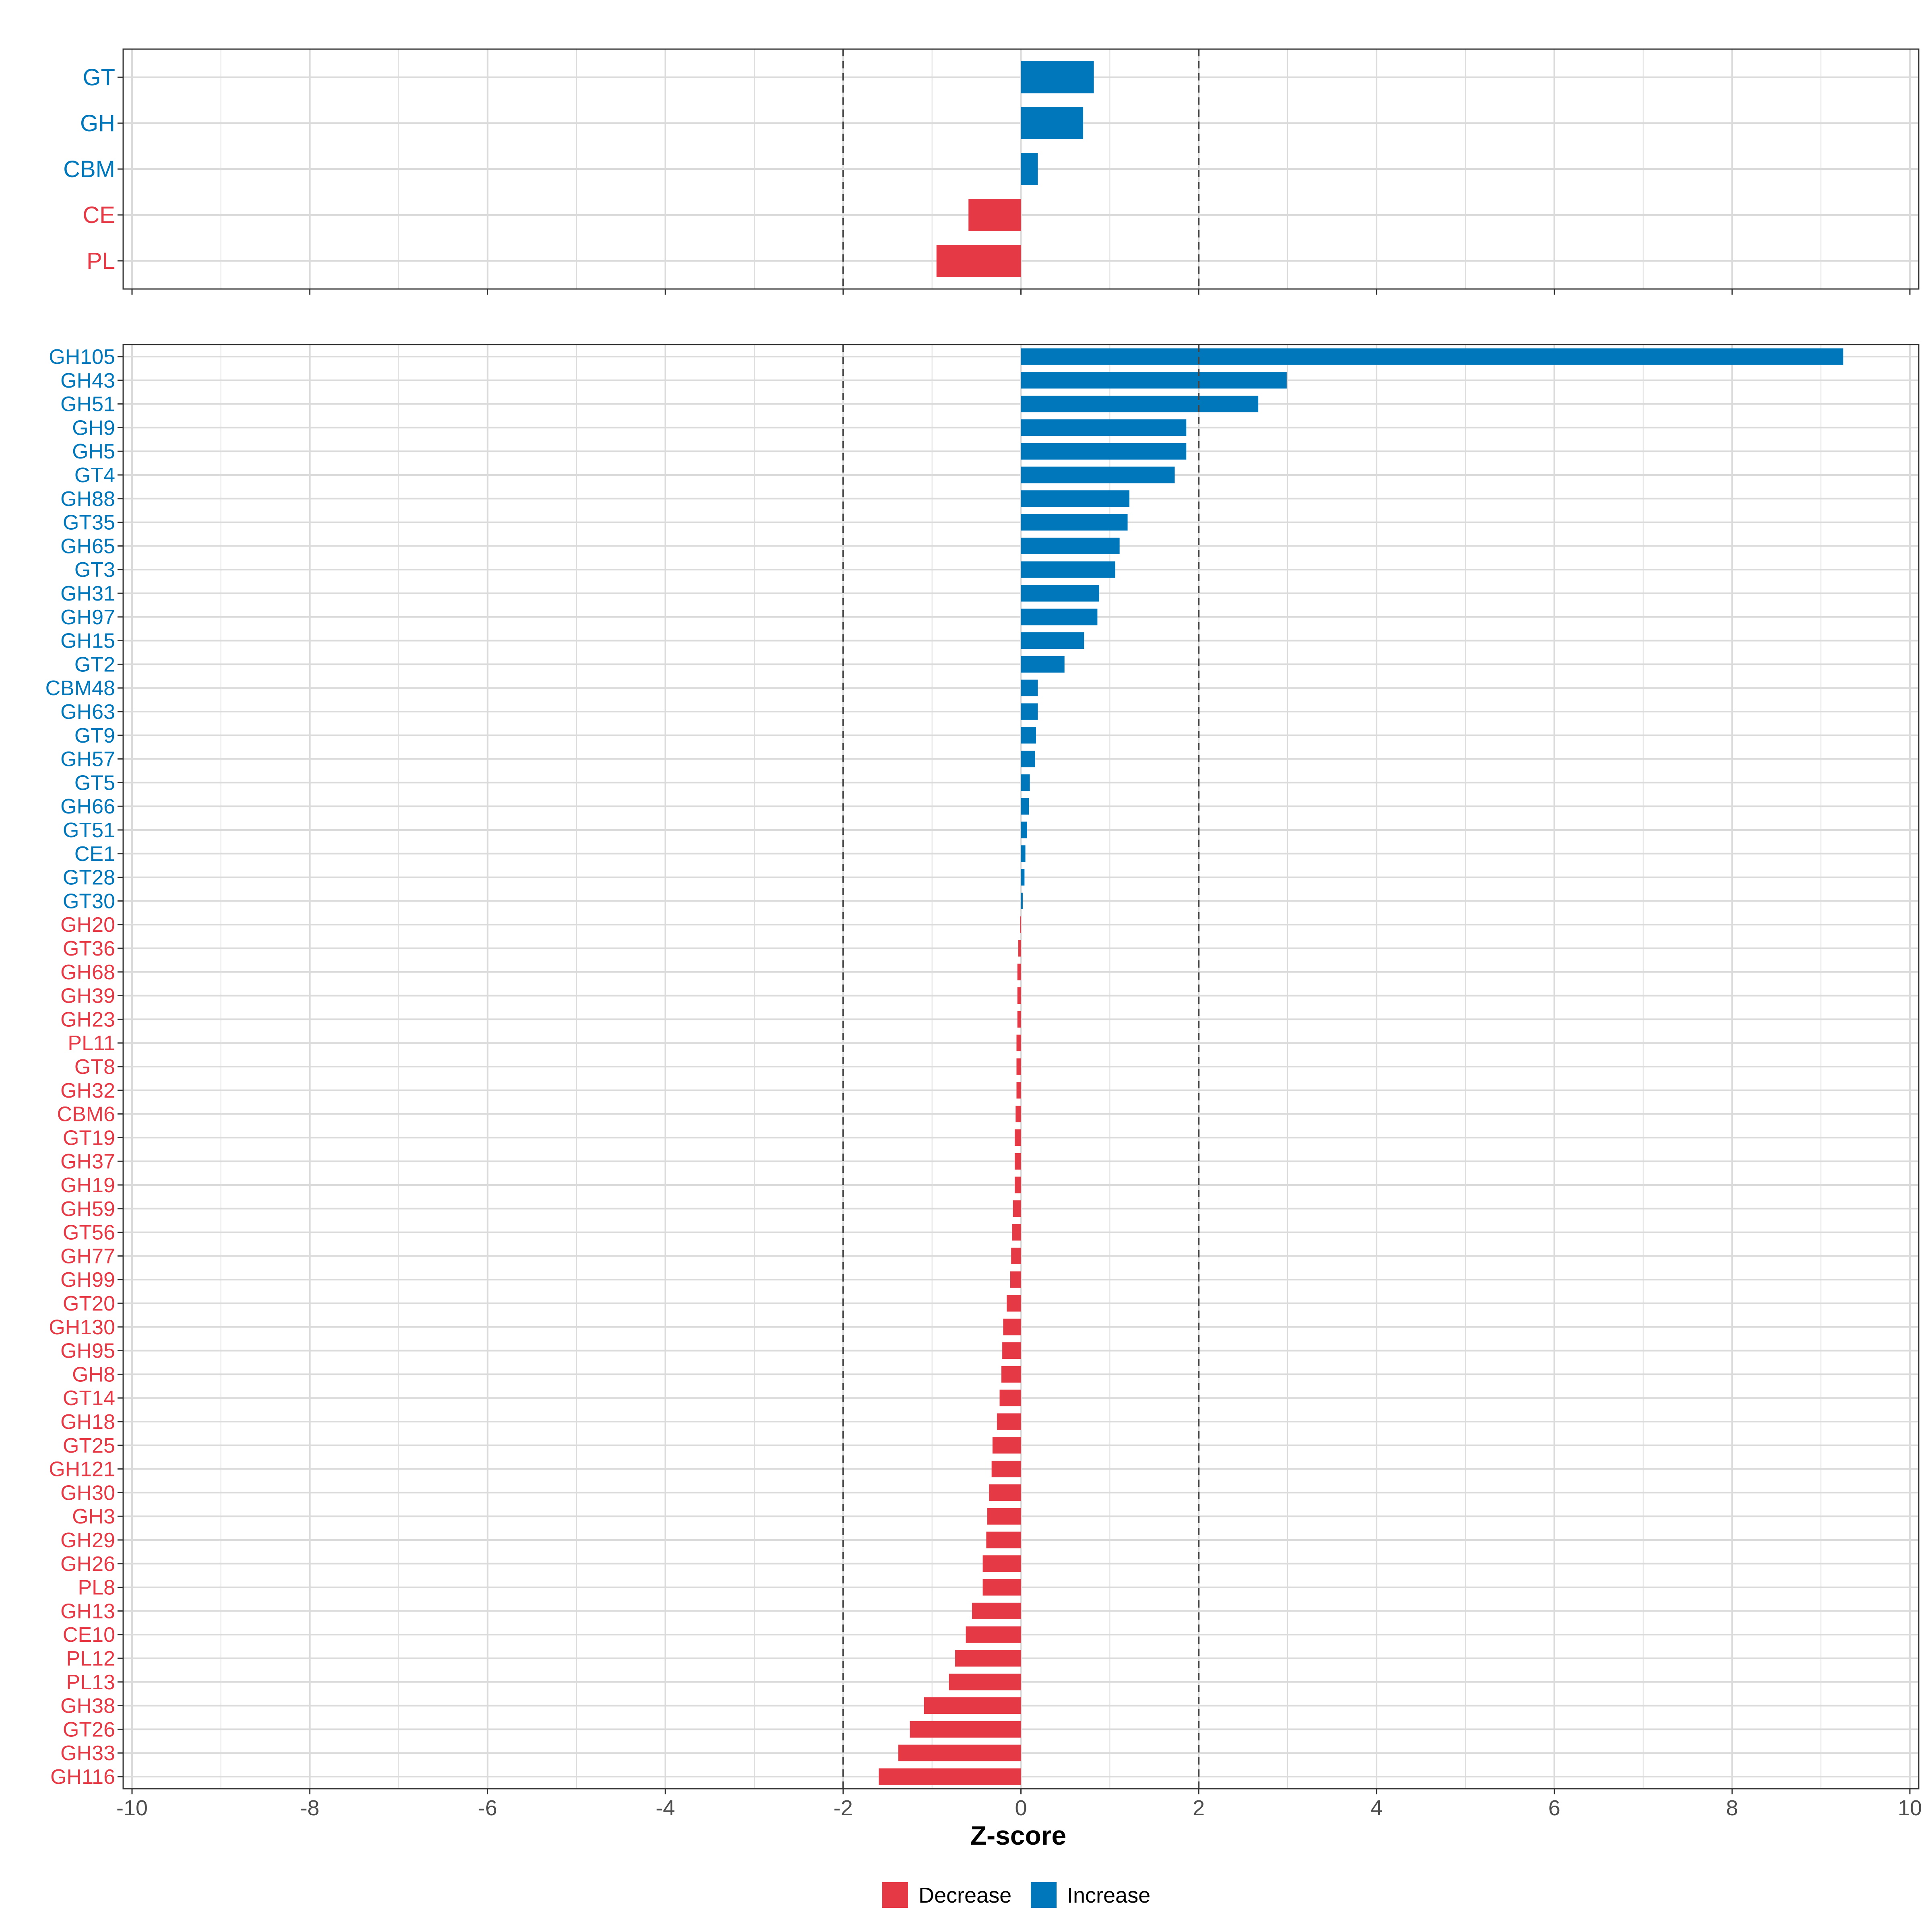 Image resolution: width=1932 pixels, height=1932 pixels. What do you see at coordinates (87, 617) in the screenshot?
I see `y-tick-label: GH97` at bounding box center [87, 617].